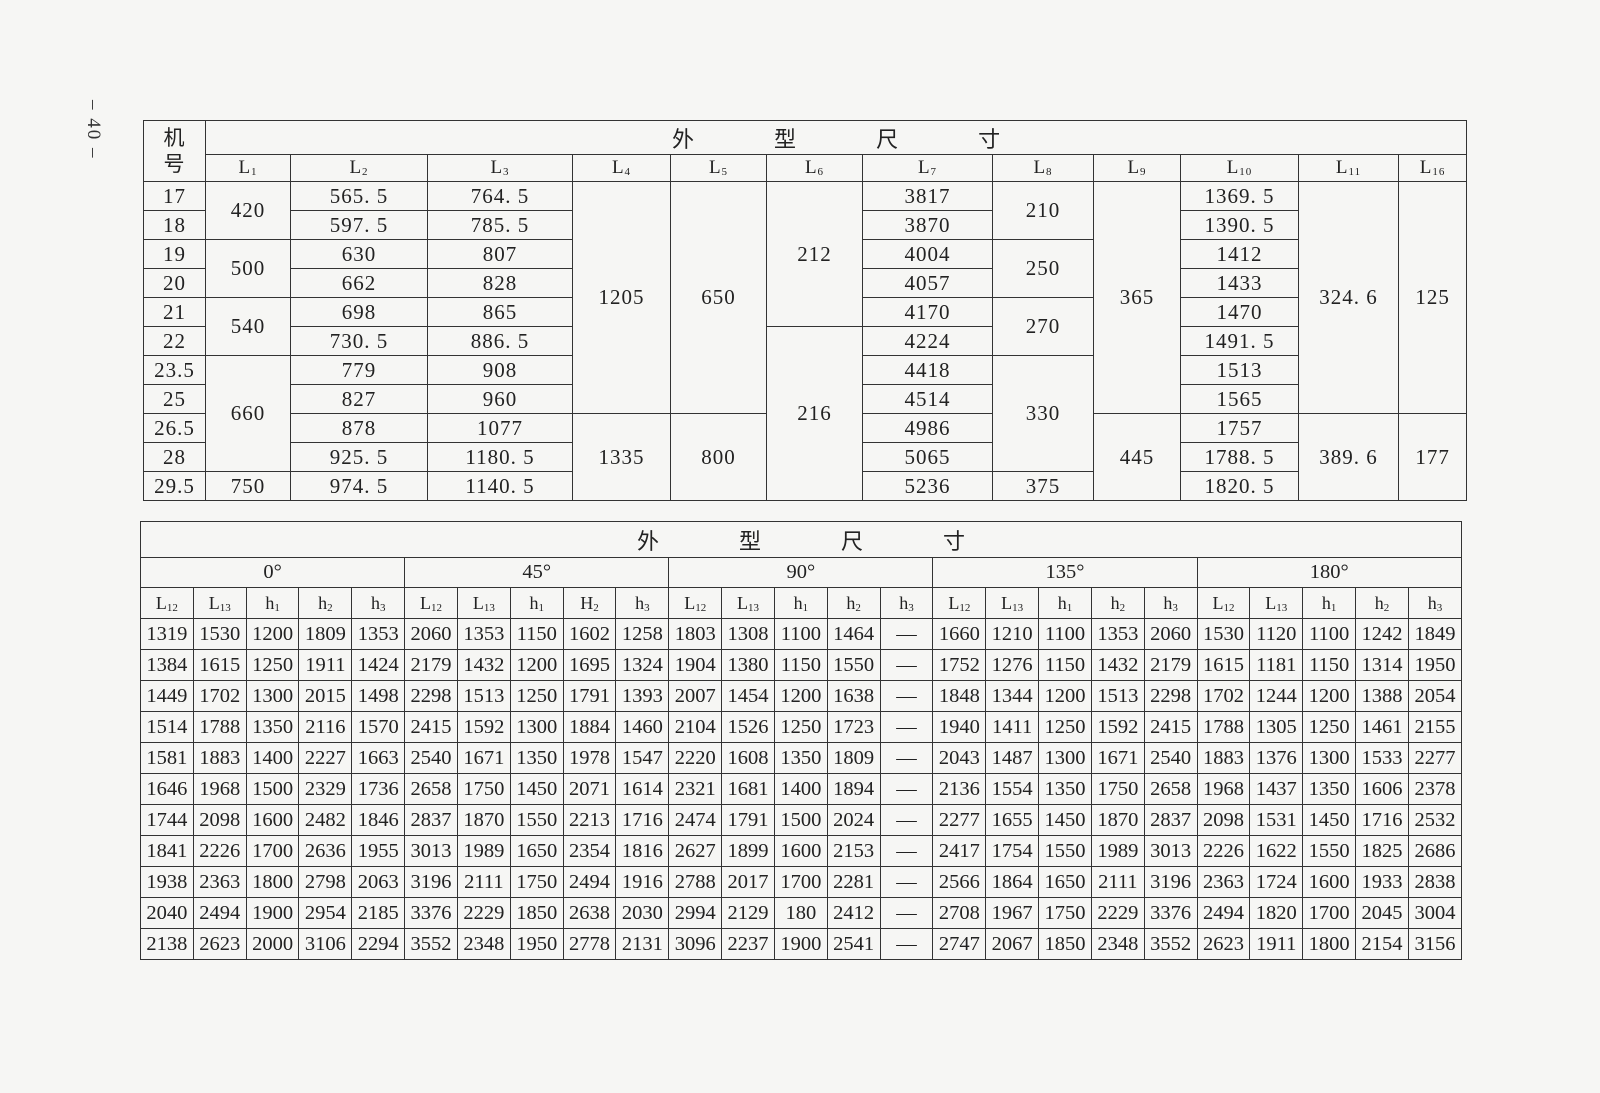 This screenshot has height=1093, width=1600. What do you see at coordinates (174, 283) in the screenshot?
I see `machine-number-cell: 20` at bounding box center [174, 283].